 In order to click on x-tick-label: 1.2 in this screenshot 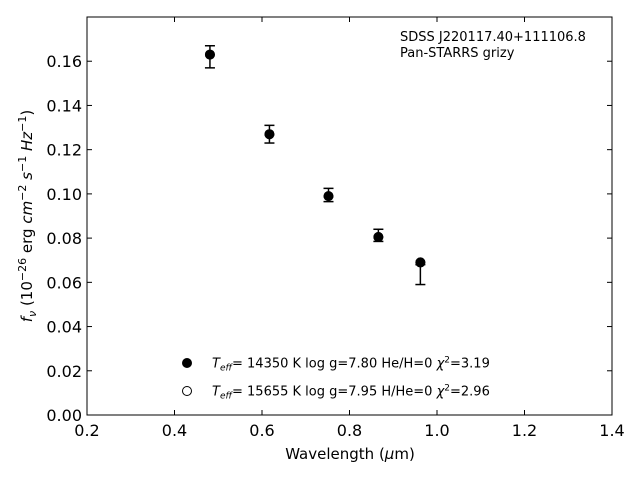, I will do `click(524, 430)`.